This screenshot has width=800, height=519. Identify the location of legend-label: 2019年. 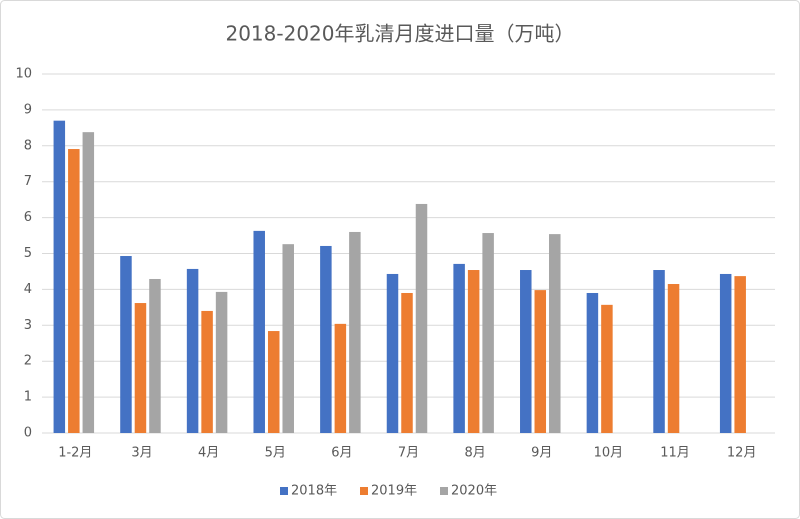
(394, 491).